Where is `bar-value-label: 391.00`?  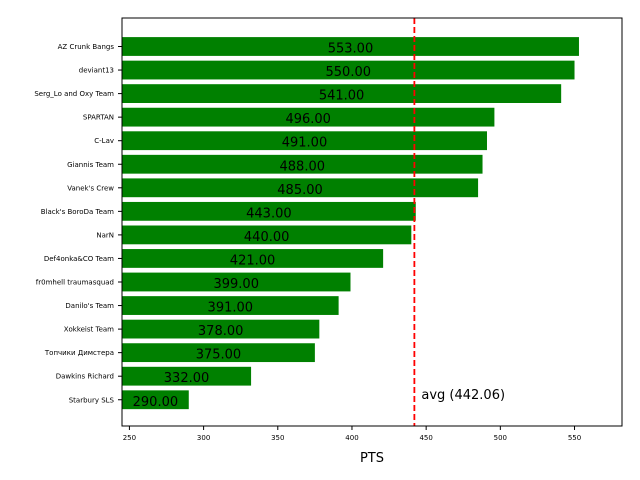
bar-value-label: 391.00 is located at coordinates (231, 308).